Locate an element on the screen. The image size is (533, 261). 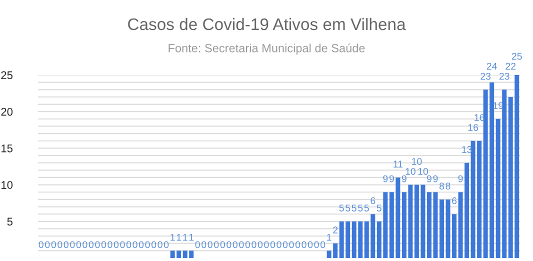
data-label: 16 is located at coordinates (473, 127).